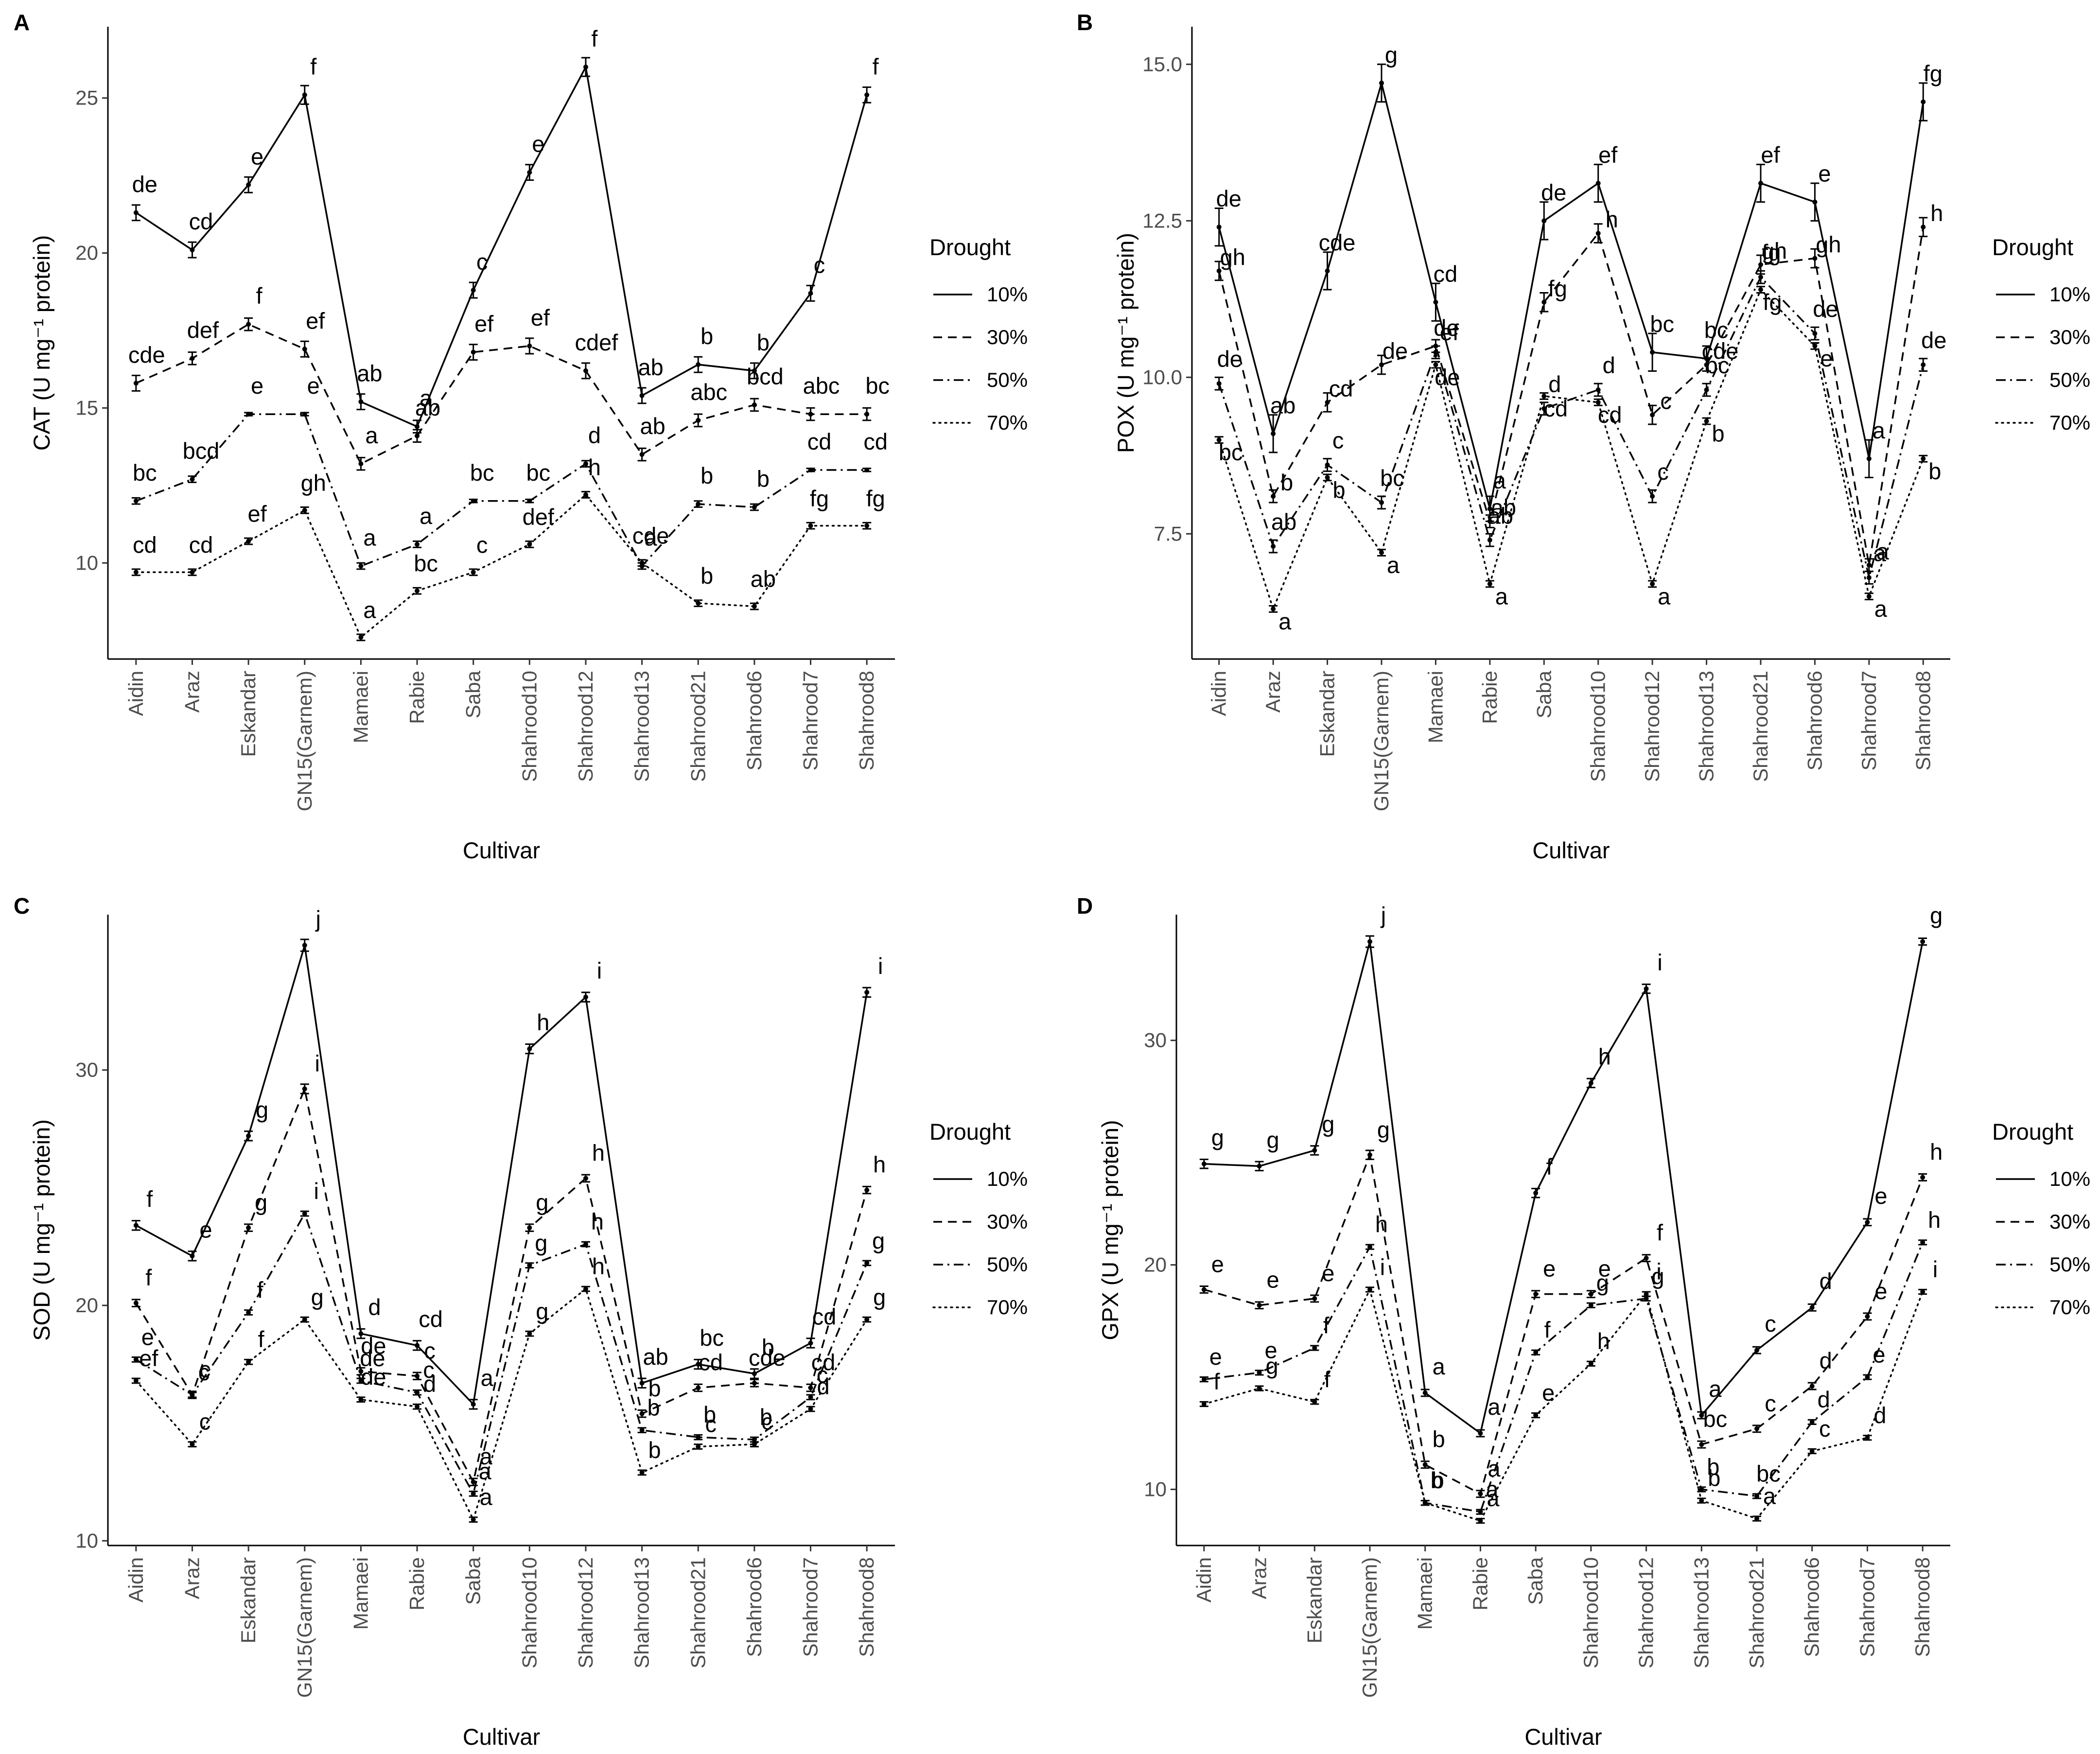 This screenshot has width=2100, height=1754. Describe the element at coordinates (542, 1311) in the screenshot. I see `panel-c-sig-label: g` at that location.